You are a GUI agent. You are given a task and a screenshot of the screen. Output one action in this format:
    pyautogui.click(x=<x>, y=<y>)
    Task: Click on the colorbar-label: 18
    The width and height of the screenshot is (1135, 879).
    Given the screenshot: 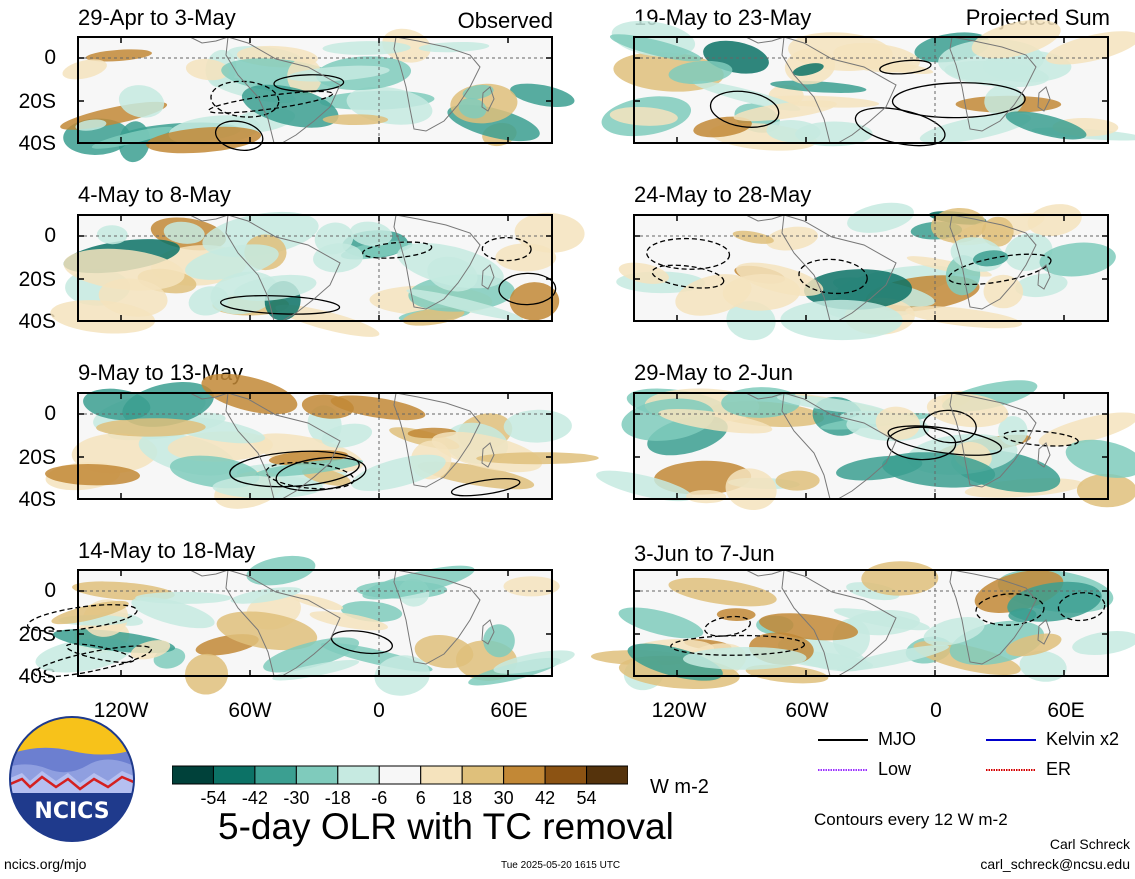 What is the action you would take?
    pyautogui.click(x=462, y=798)
    